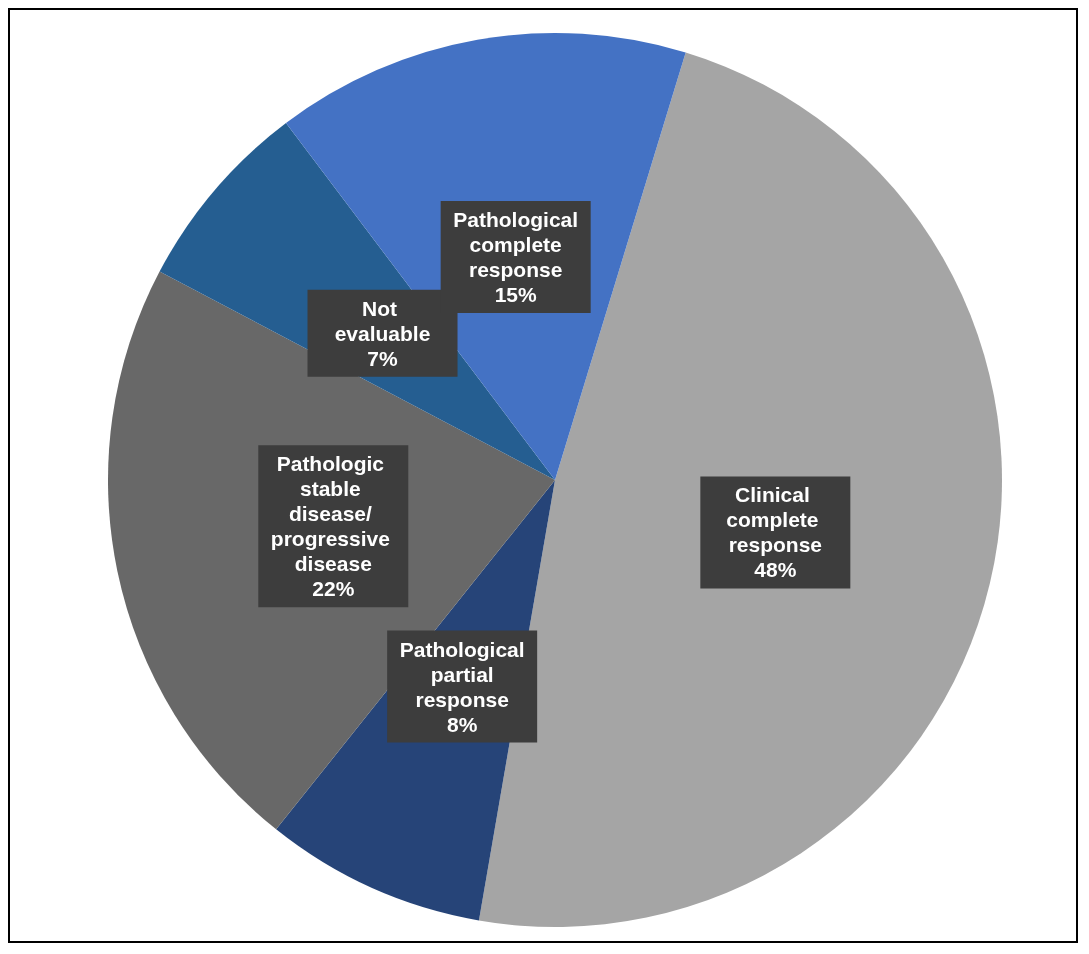  I want to click on data-label: 7%, so click(383, 358).